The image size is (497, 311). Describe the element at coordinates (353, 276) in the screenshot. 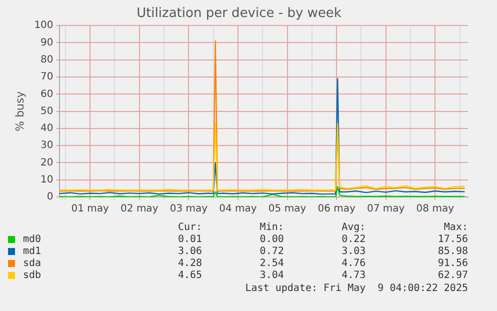

I see `text: 4.73` at that location.